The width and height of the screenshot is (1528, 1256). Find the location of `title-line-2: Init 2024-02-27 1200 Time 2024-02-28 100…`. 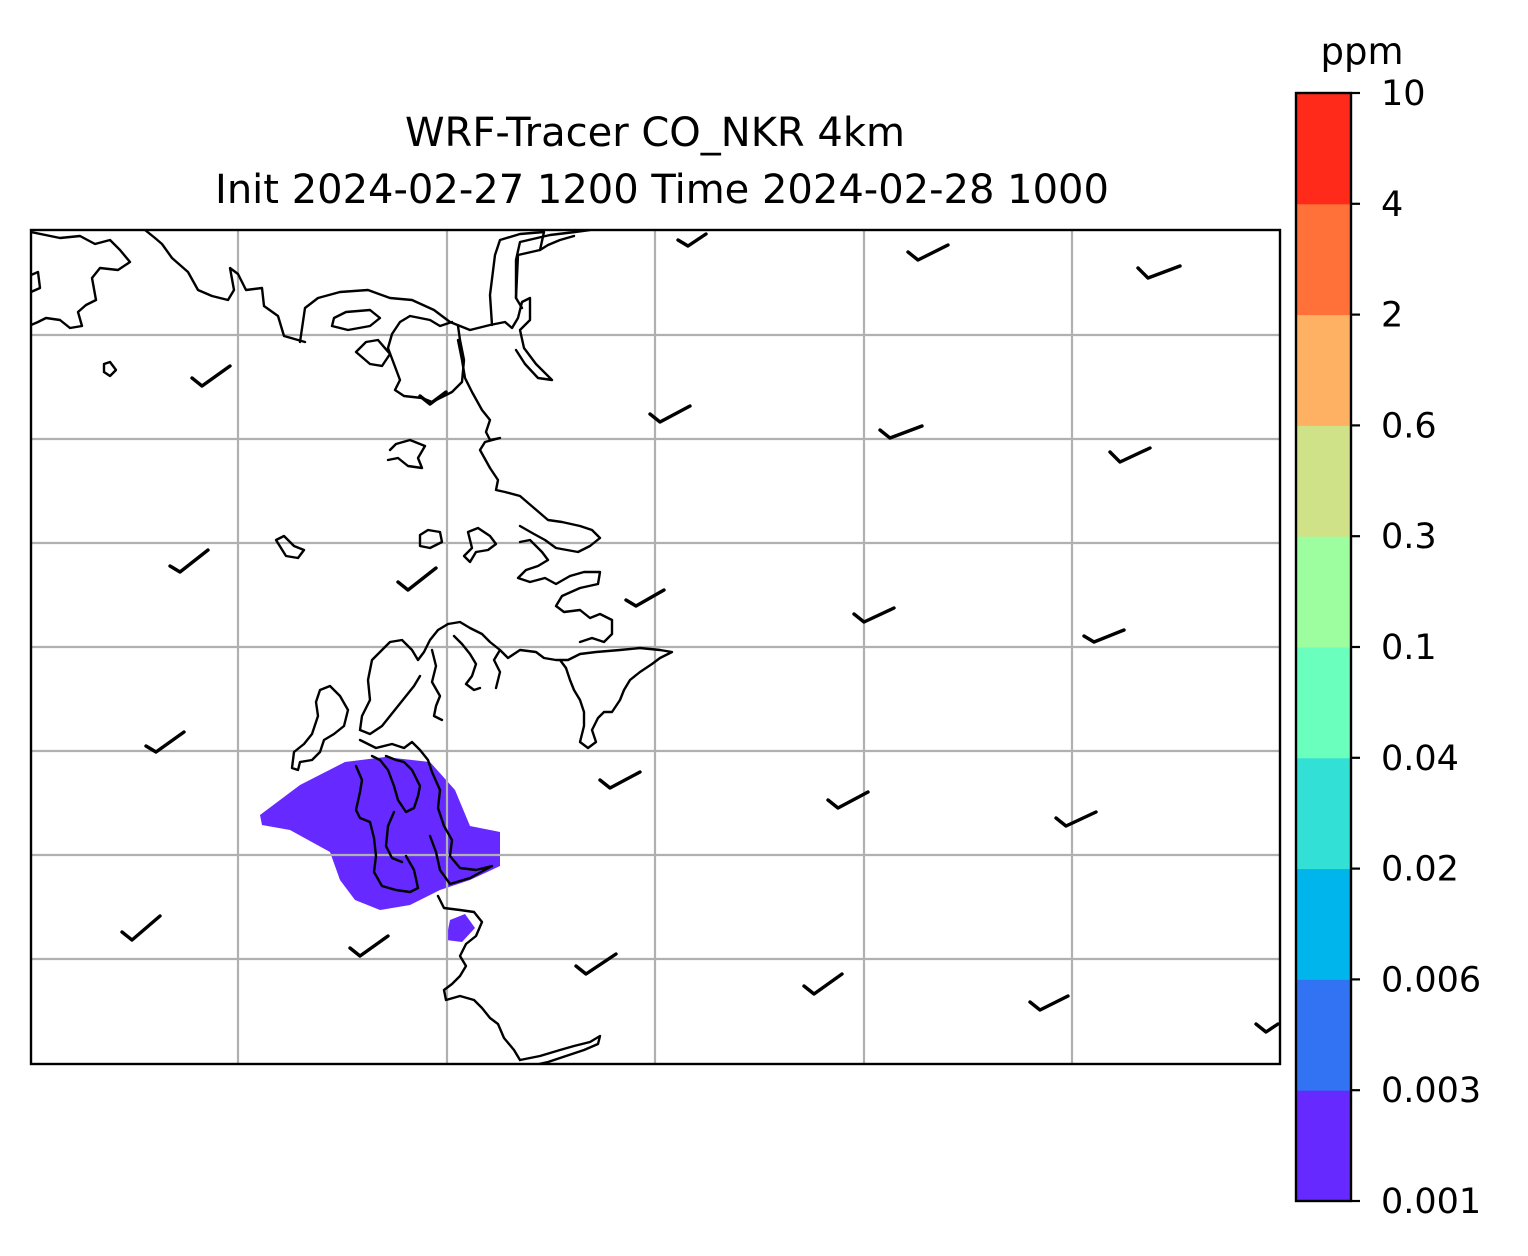

title-line-2: Init 2024-02-27 1200 Time 2024-02-28 100… is located at coordinates (662, 190).